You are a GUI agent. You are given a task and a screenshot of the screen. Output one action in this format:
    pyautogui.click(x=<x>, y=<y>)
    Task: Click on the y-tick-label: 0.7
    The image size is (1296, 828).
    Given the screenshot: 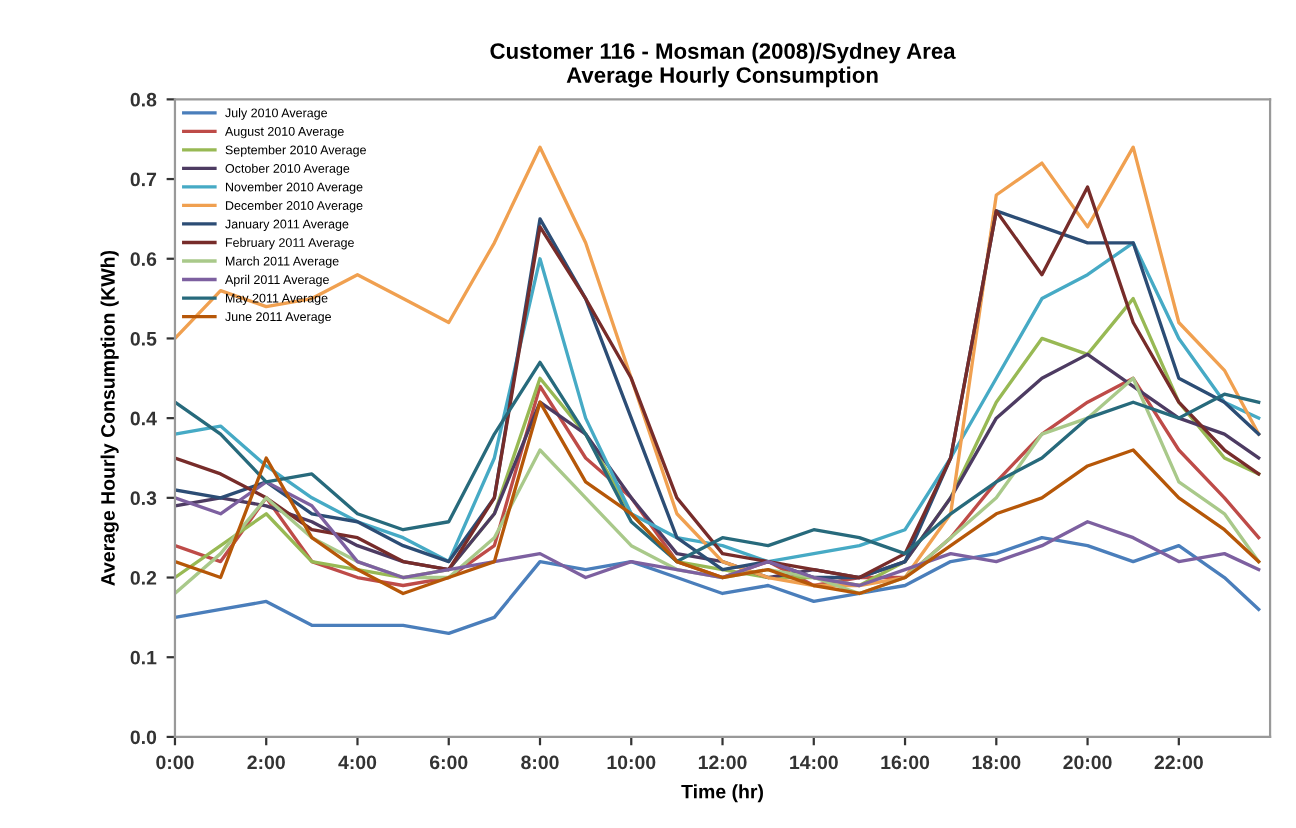 What is the action you would take?
    pyautogui.click(x=143, y=179)
    